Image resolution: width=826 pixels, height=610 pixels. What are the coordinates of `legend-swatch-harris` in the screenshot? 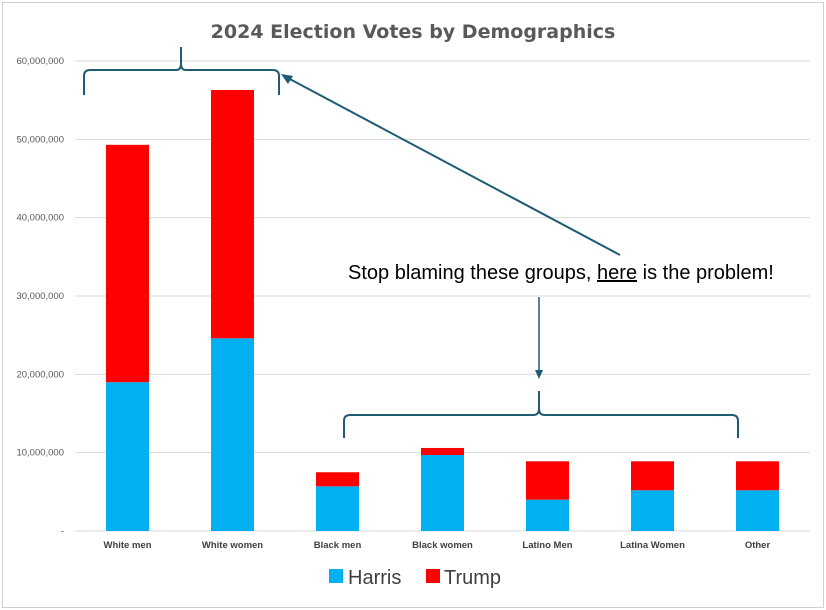 It's located at (336, 576).